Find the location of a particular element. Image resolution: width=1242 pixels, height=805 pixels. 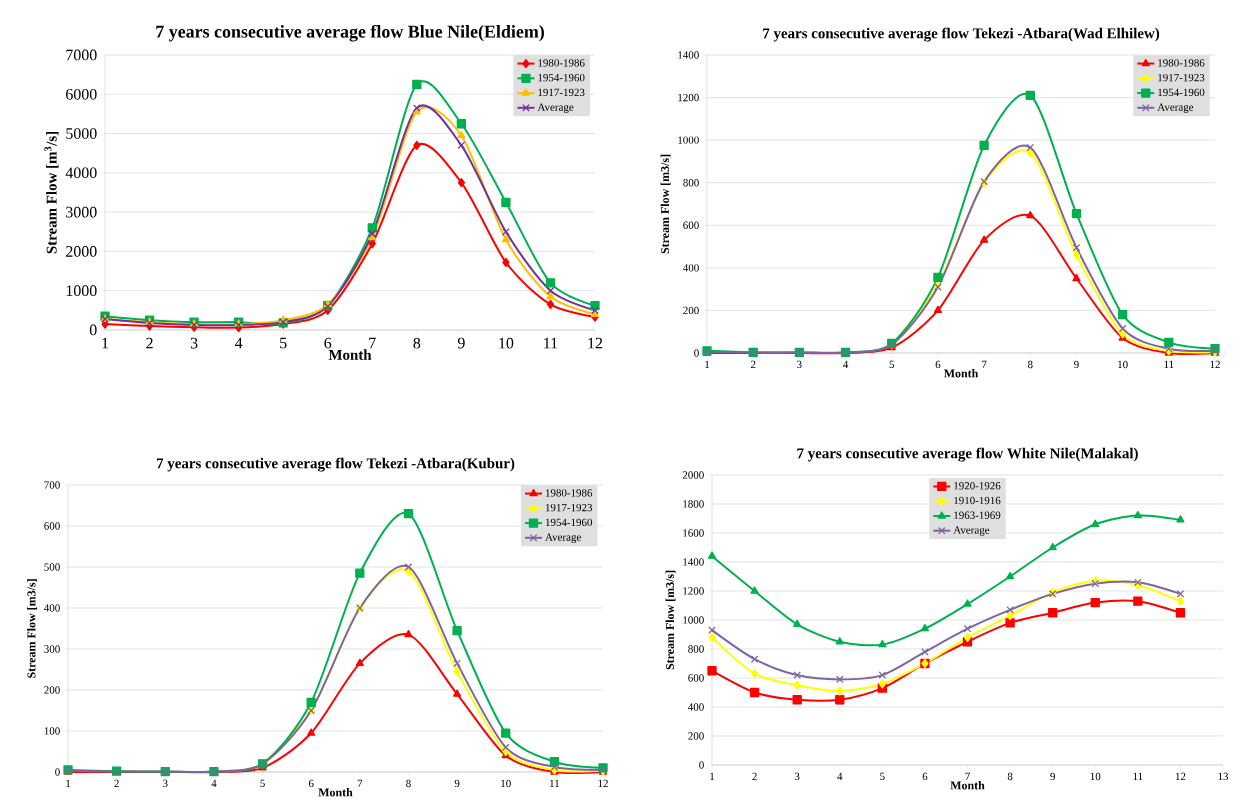

y-axis-title: Stream Flow [m$^{3}$/s] is located at coordinates (51, 192).